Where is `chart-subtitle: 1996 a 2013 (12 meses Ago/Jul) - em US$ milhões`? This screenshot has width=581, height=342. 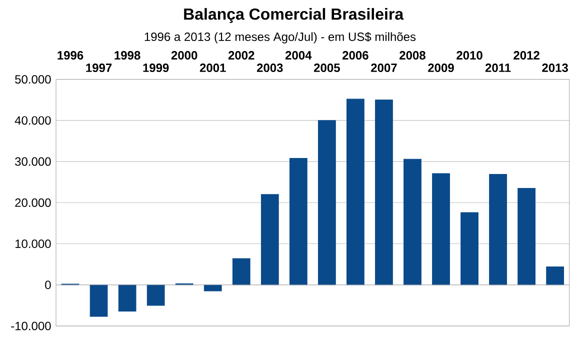 chart-subtitle: 1996 a 2013 (12 meses Ago/Jul) - em US$ milhões is located at coordinates (280, 38).